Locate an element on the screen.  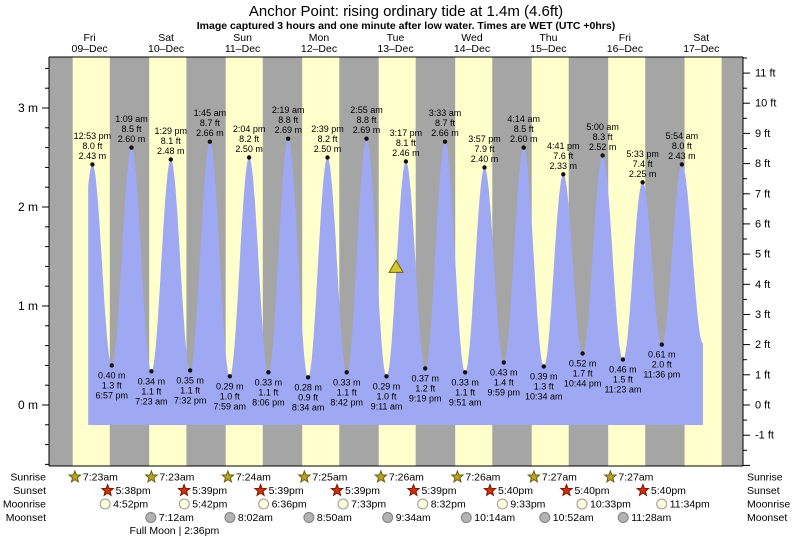
high-tide-label: 7.4 ft is located at coordinates (643, 164).